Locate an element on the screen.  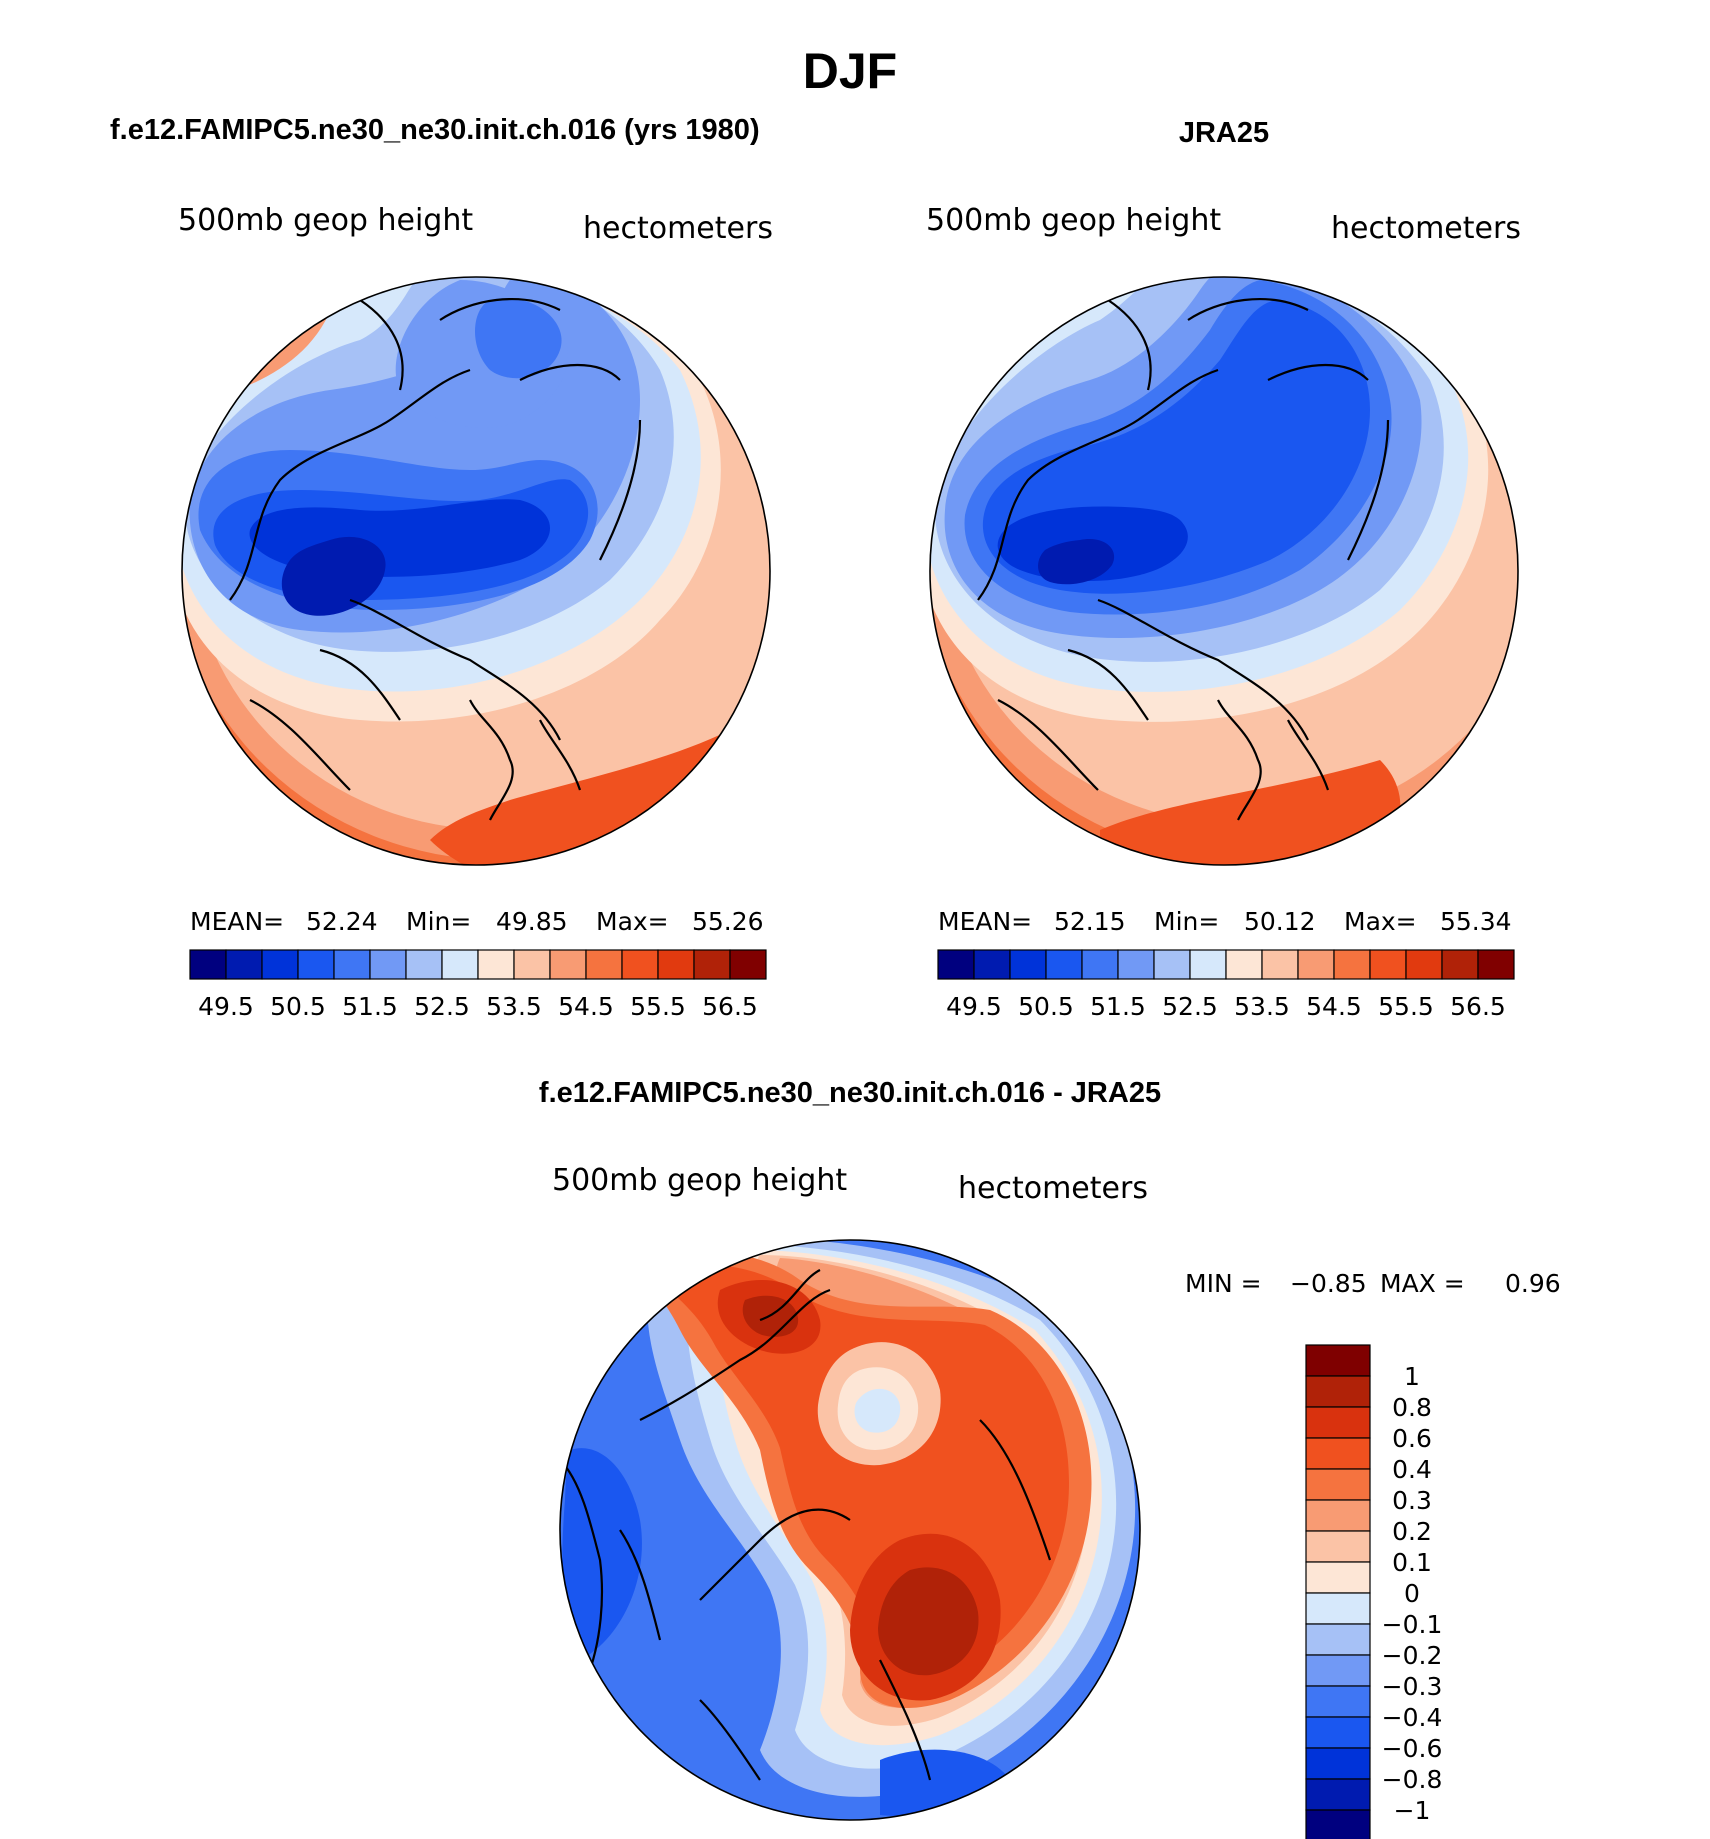
panel-diff-map-border is located at coordinates (850, 1530).